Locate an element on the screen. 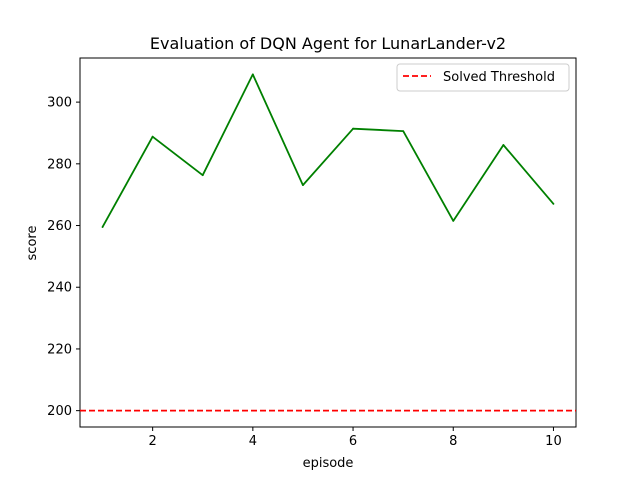  y-axis-ticks: 200 220 240 260 280 300 is located at coordinates (63, 257).